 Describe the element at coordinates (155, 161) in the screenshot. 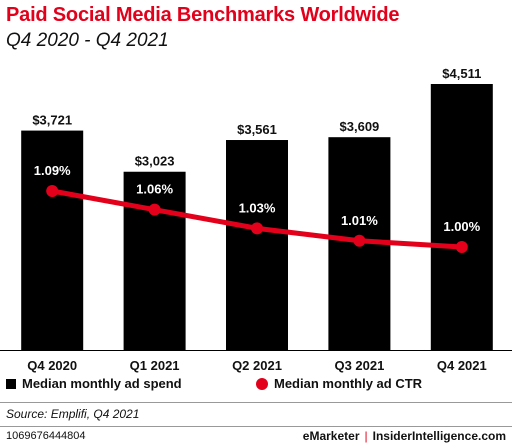

I see `bar-value-label-1: $3,023` at that location.